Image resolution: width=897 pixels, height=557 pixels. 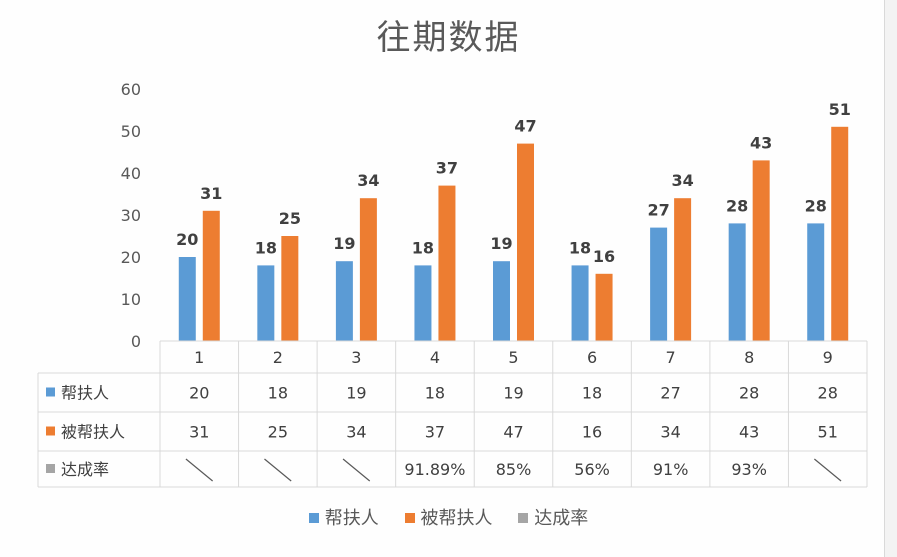 What do you see at coordinates (290, 218) in the screenshot?
I see `data-label: 25` at bounding box center [290, 218].